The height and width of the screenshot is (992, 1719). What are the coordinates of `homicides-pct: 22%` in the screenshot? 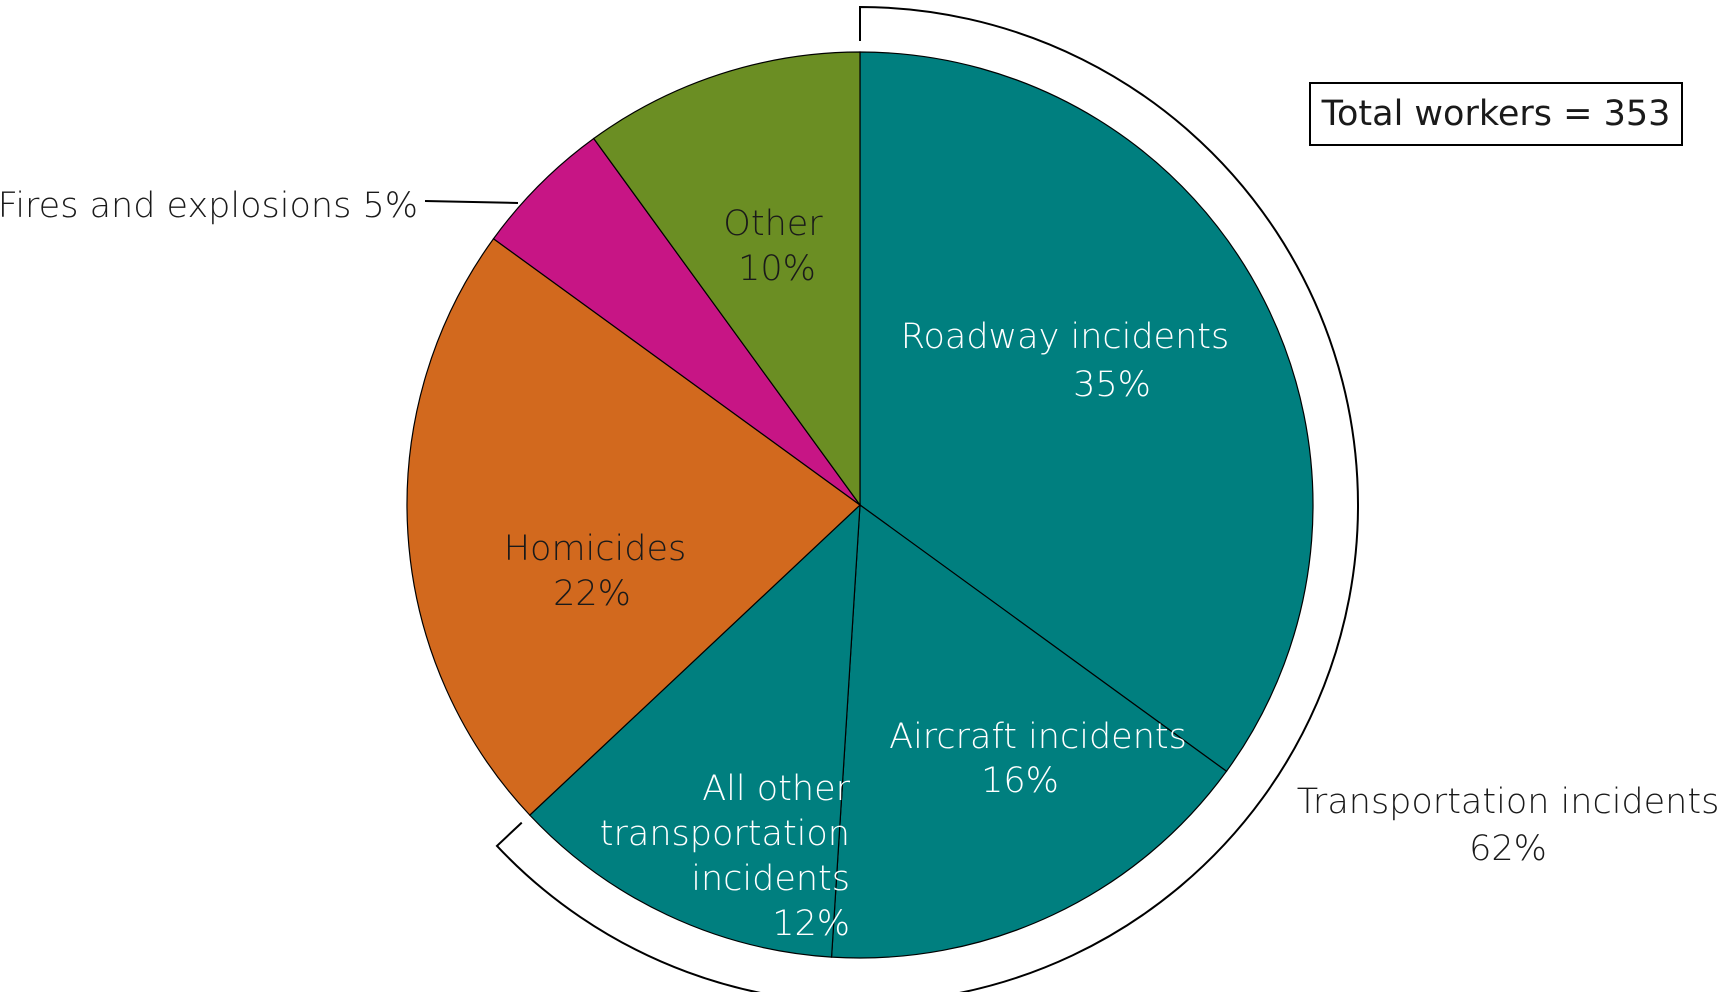 It's located at (592, 594).